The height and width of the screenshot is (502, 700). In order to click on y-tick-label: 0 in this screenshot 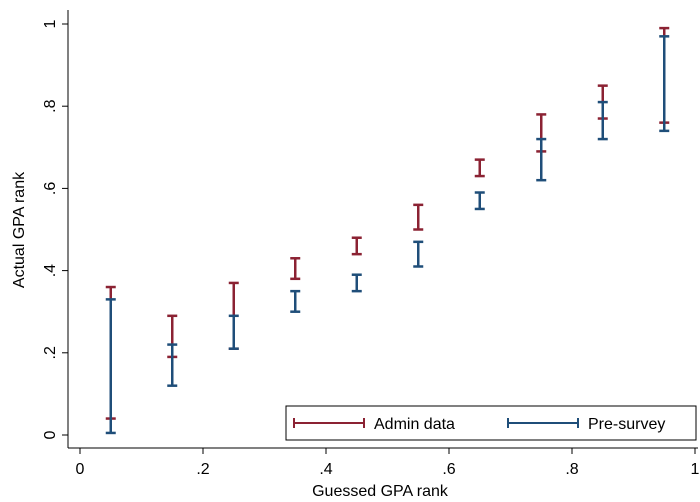, I will do `click(50, 434)`.